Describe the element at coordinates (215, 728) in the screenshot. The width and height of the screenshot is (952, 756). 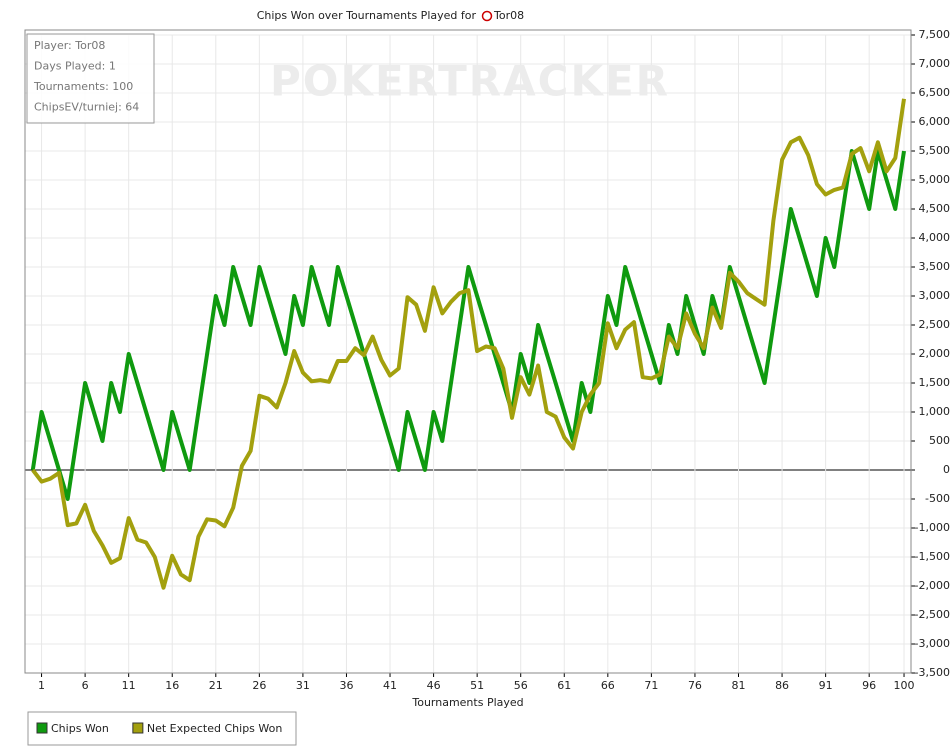
I see `legend-label: Net Expected Chips Won` at that location.